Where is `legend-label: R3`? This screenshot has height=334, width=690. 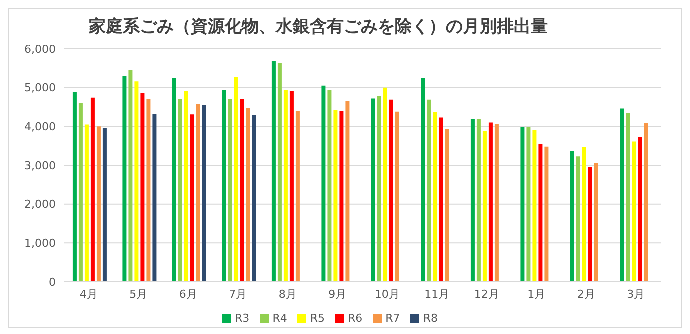
legend-label: R3 is located at coordinates (242, 318).